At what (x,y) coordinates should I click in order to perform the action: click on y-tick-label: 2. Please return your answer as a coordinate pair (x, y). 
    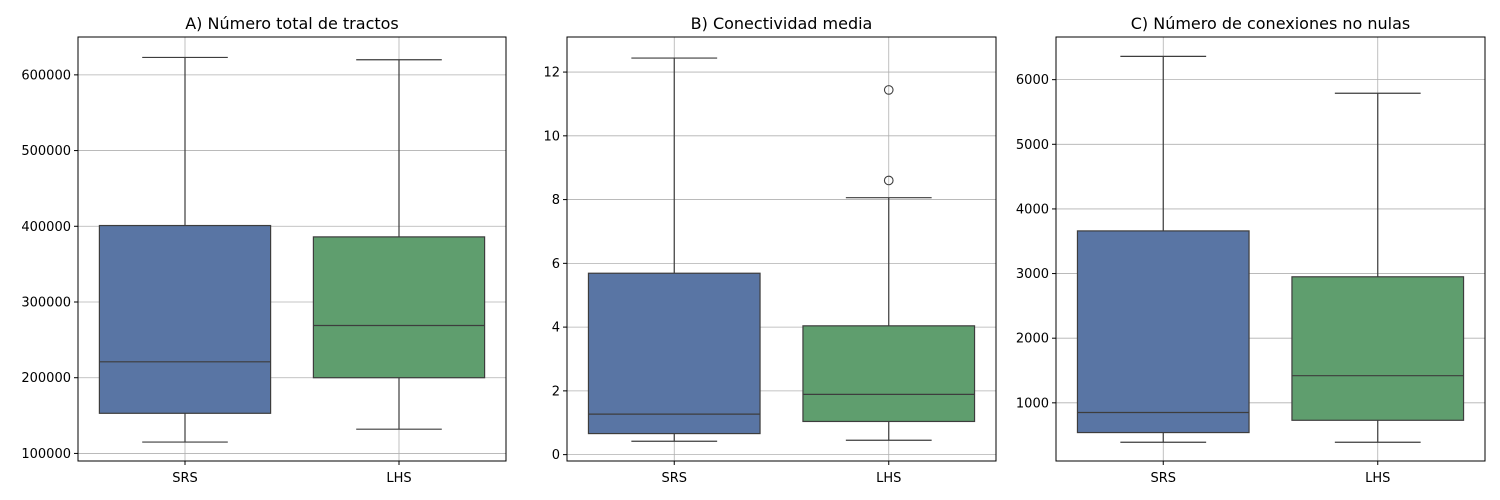
    Looking at the image, I should click on (556, 391).